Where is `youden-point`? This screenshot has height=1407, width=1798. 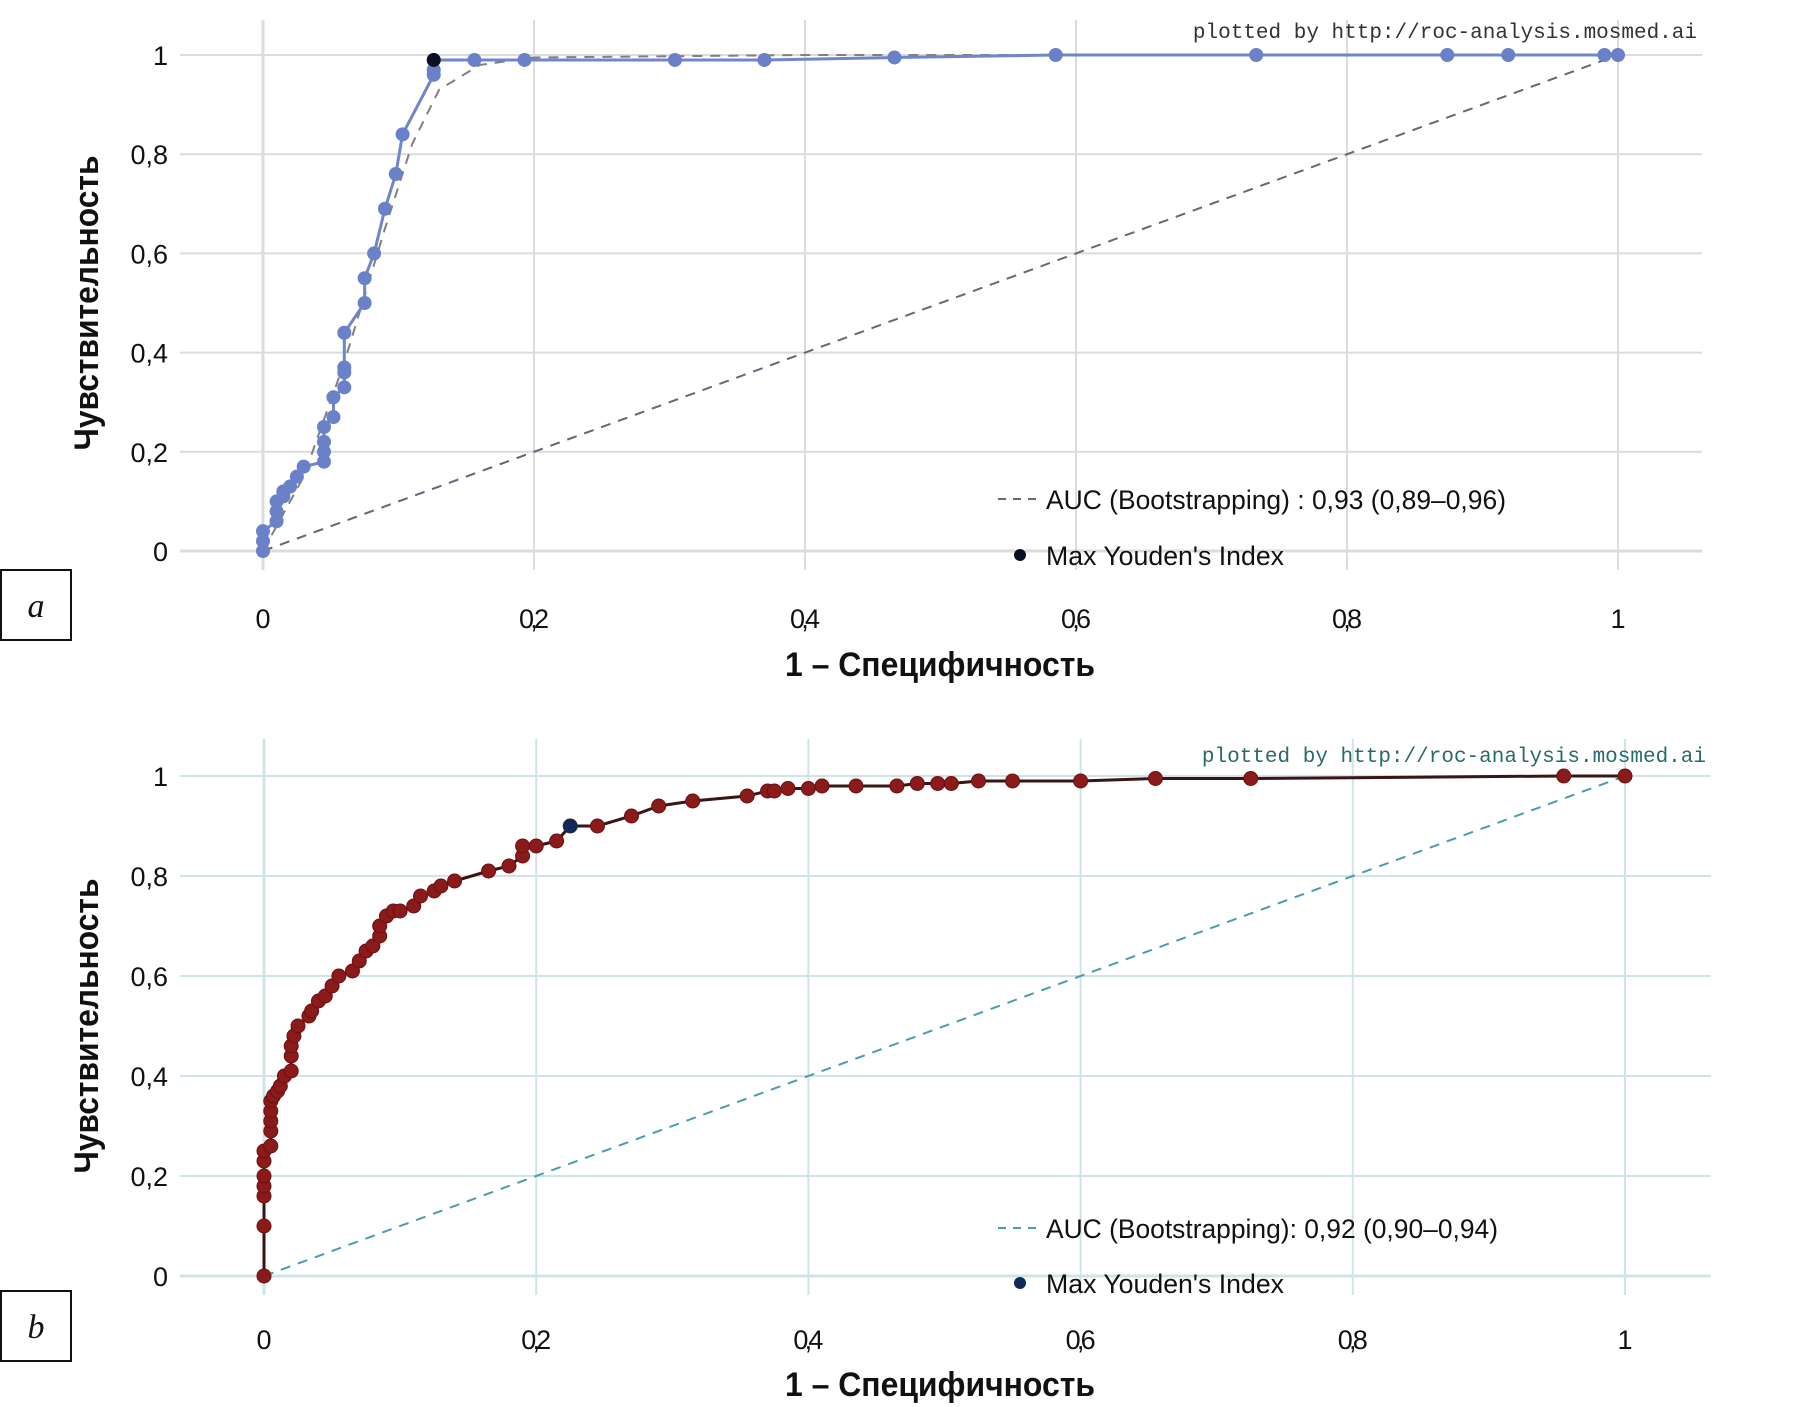
youden-point is located at coordinates (570, 826).